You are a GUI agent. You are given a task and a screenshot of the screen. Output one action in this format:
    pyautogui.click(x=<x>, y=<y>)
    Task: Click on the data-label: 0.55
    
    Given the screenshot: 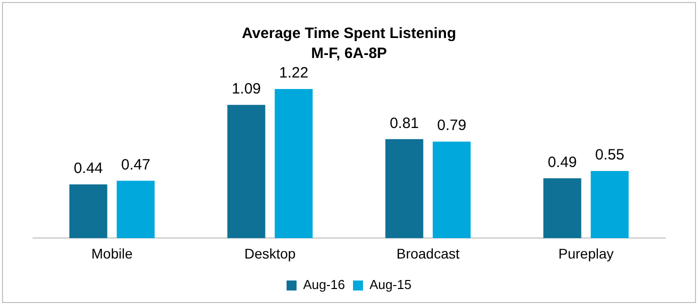 What is the action you would take?
    pyautogui.click(x=609, y=155)
    